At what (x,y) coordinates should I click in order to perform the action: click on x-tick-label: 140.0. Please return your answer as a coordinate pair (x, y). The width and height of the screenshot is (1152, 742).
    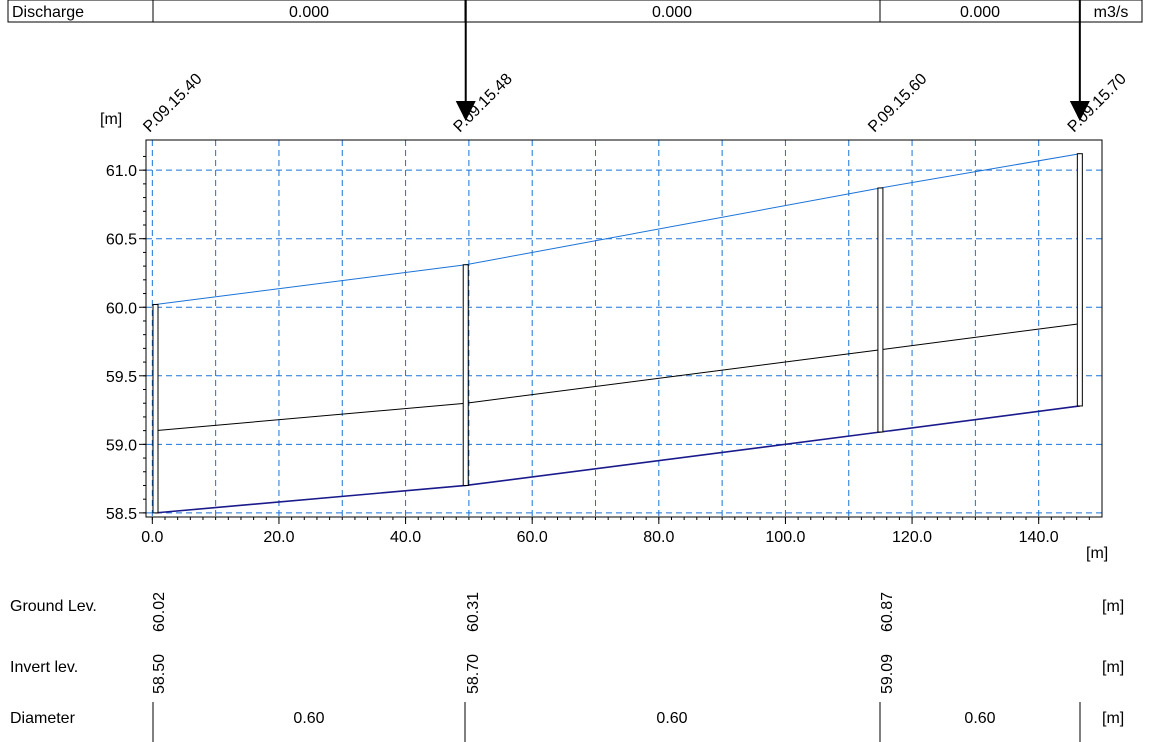
    Looking at the image, I should click on (1039, 537).